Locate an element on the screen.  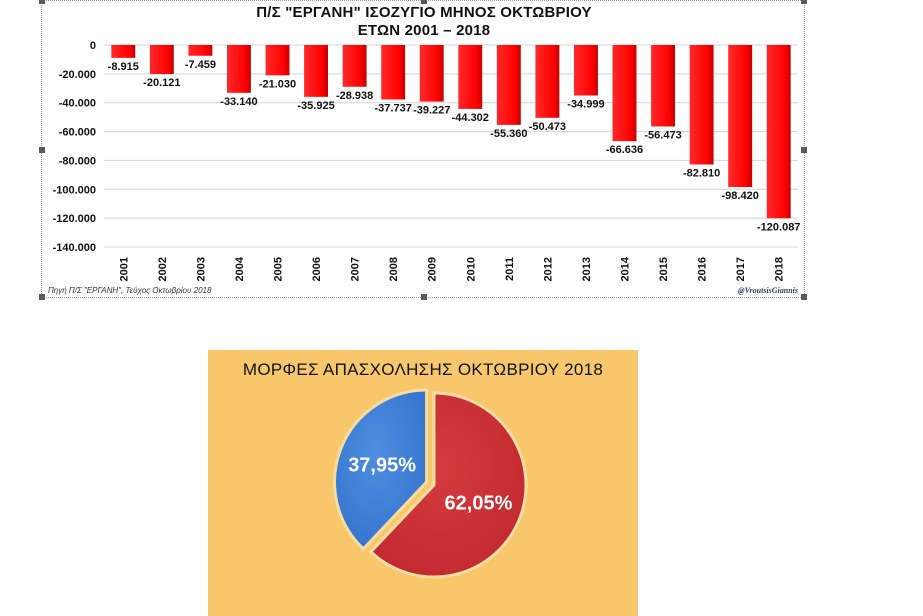
data-label: -44.302 is located at coordinates (470, 118).